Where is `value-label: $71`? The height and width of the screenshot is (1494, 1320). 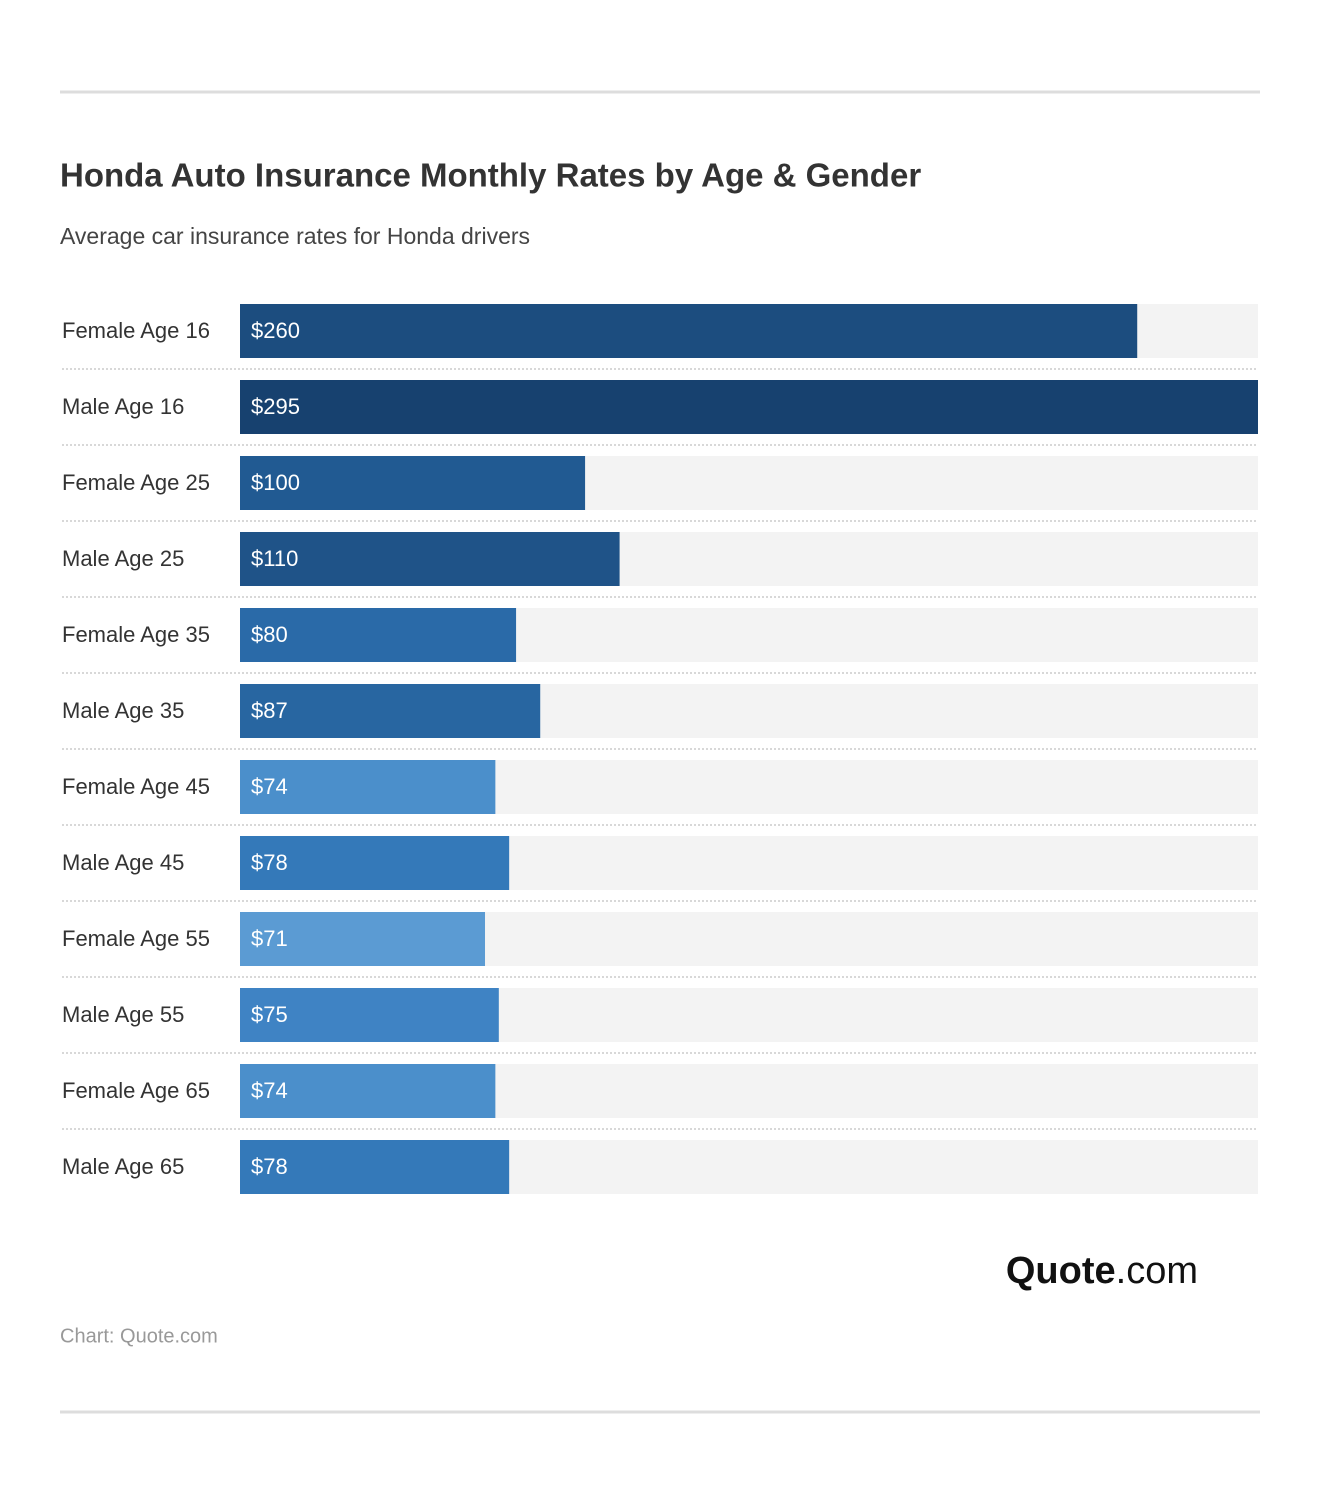
value-label: $71 is located at coordinates (269, 938).